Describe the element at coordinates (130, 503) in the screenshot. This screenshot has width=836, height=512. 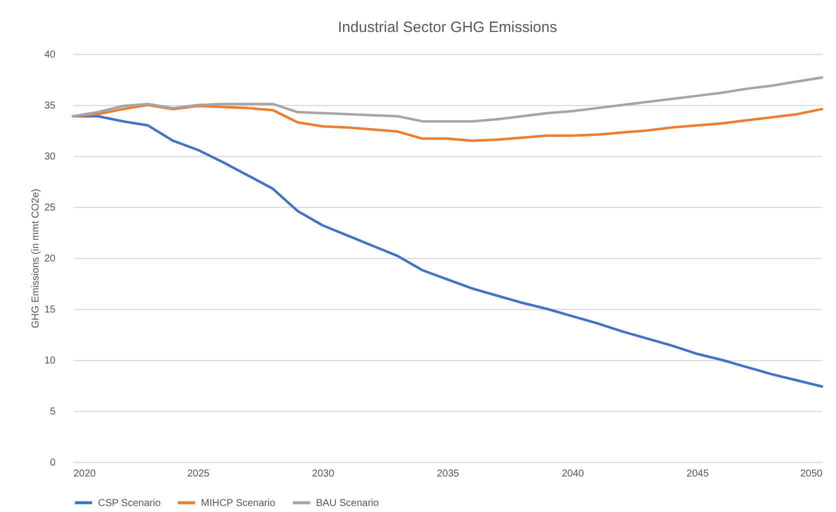
I see `legend-label: CSP Scenario` at that location.